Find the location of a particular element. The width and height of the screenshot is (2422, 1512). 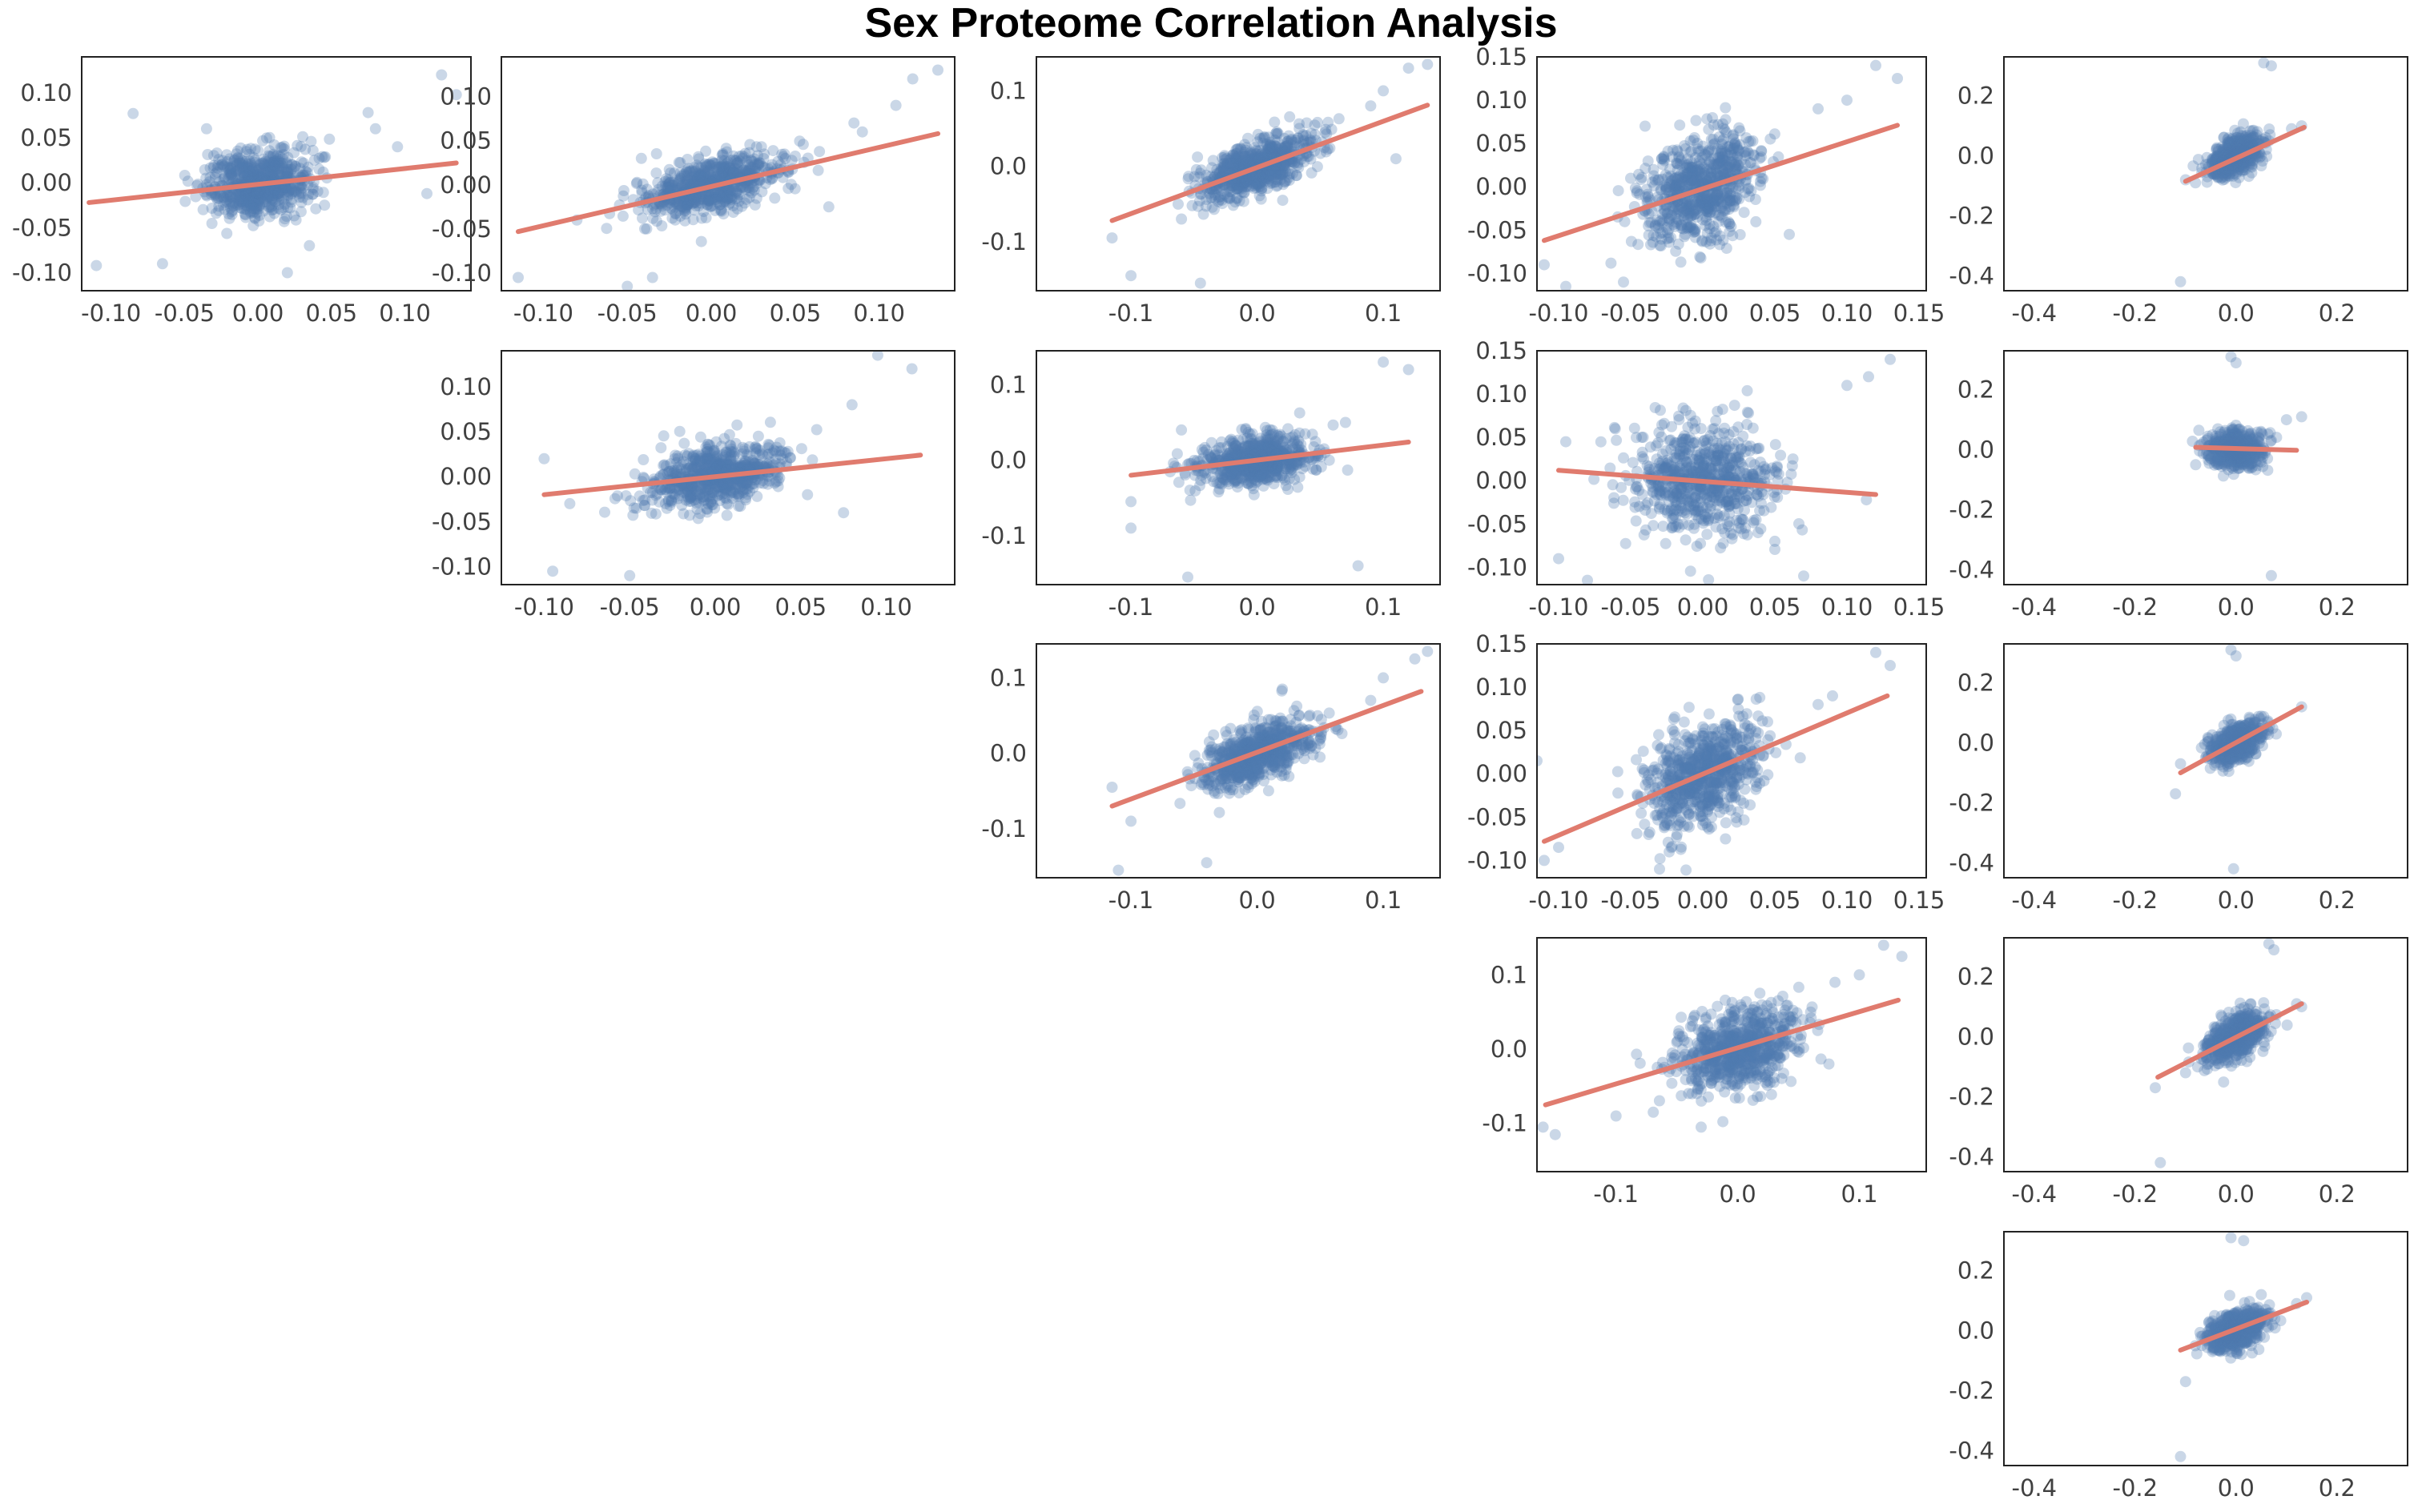

x-tick-label: -0.05 is located at coordinates (1630, 313).